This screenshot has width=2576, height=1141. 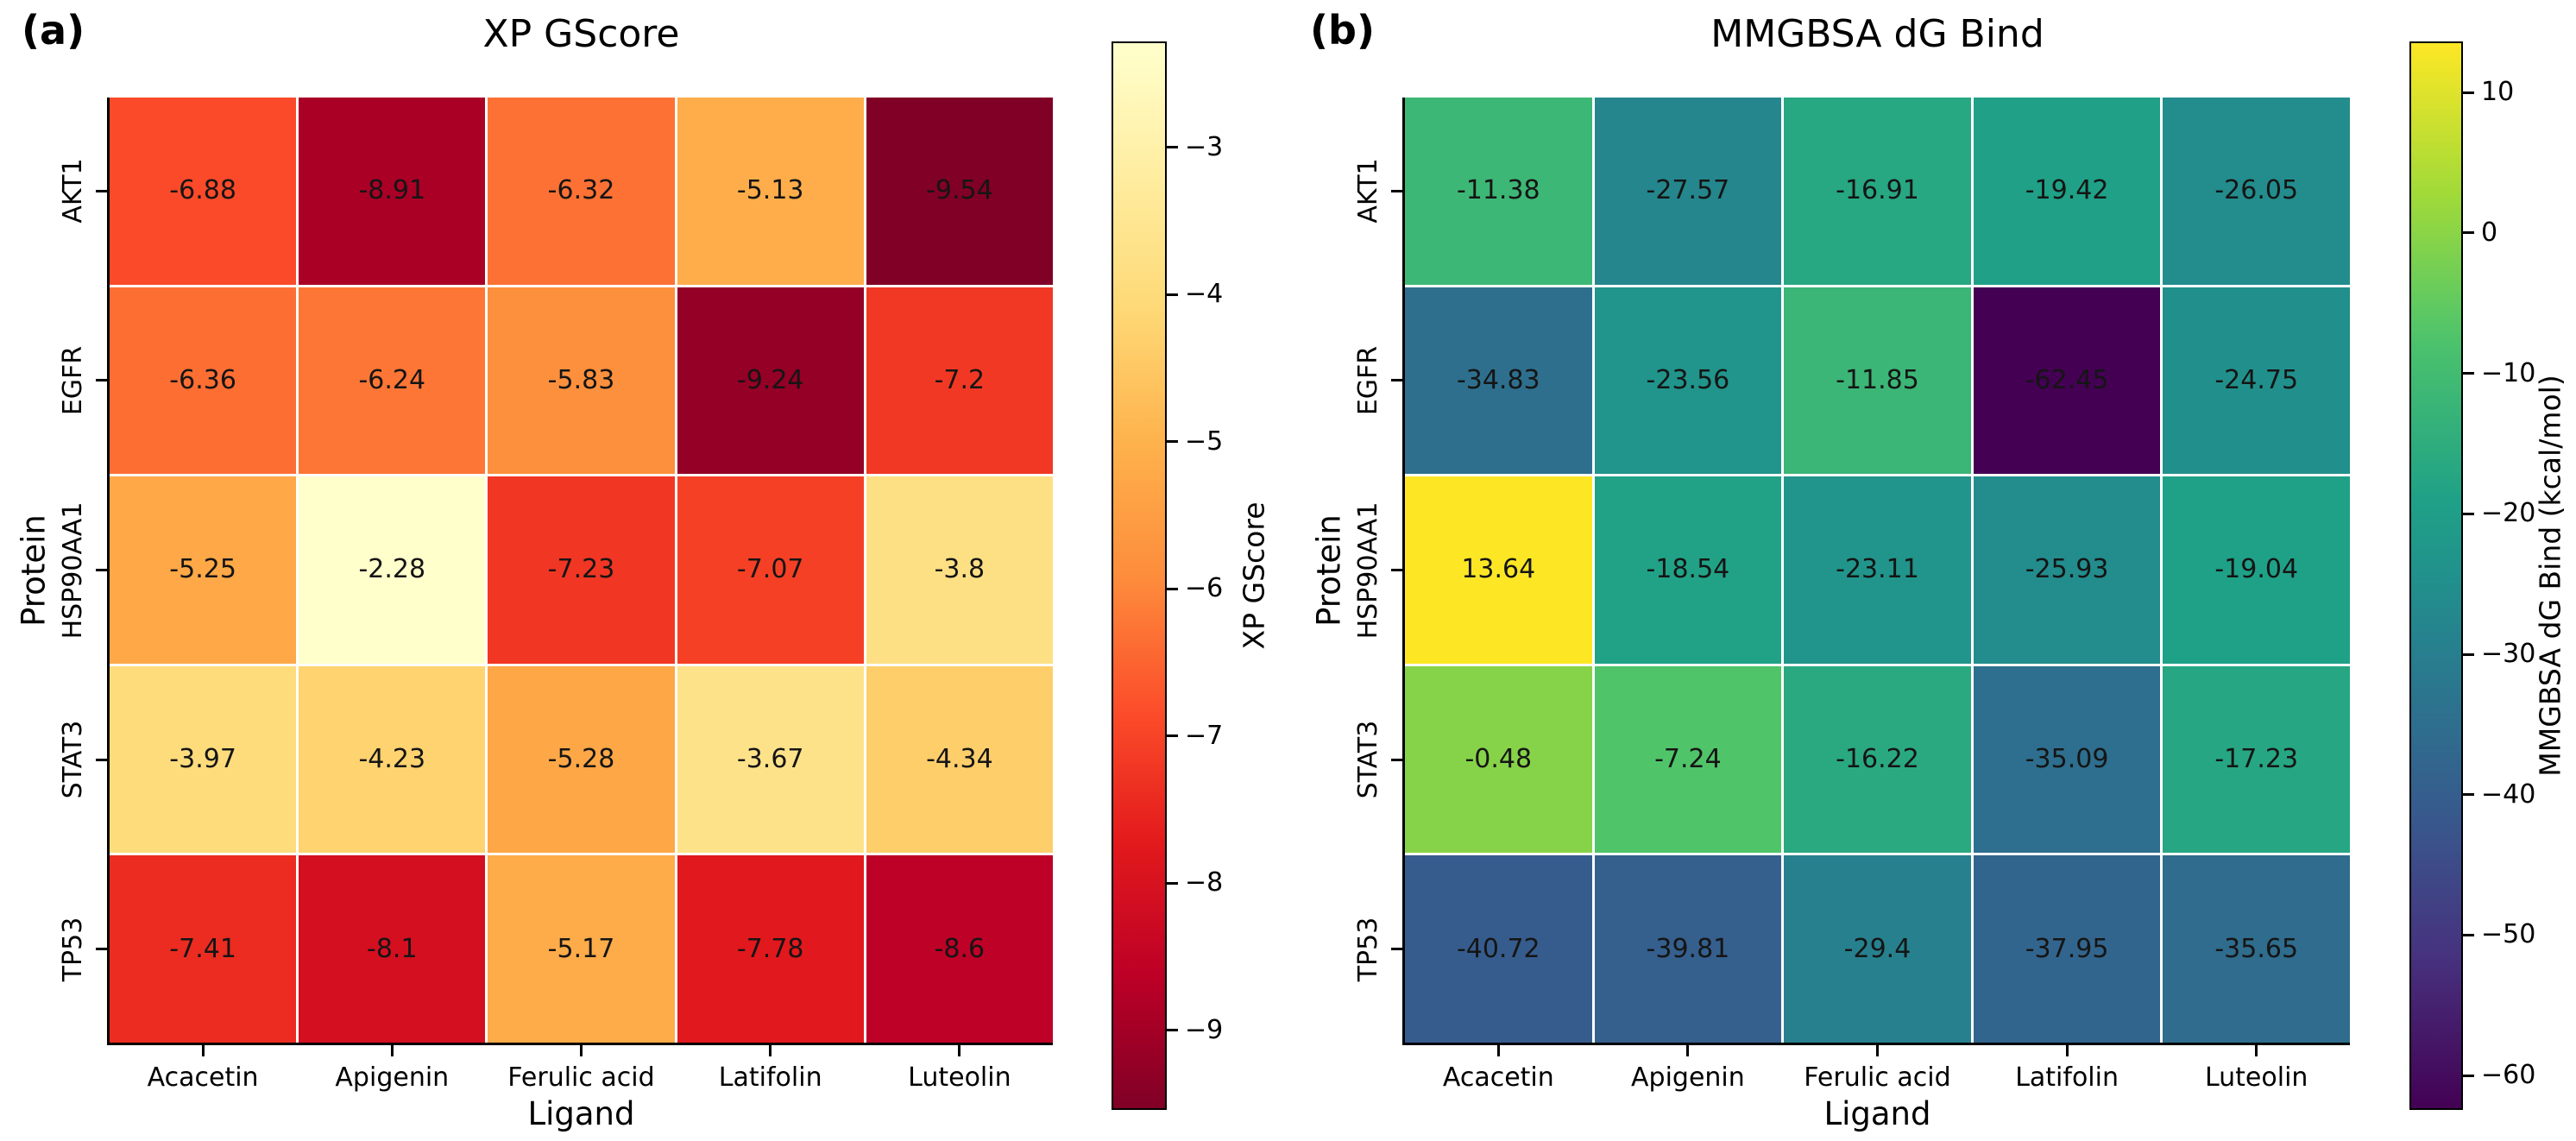 What do you see at coordinates (582, 191) in the screenshot?
I see `heatmap-cell: -6.32` at bounding box center [582, 191].